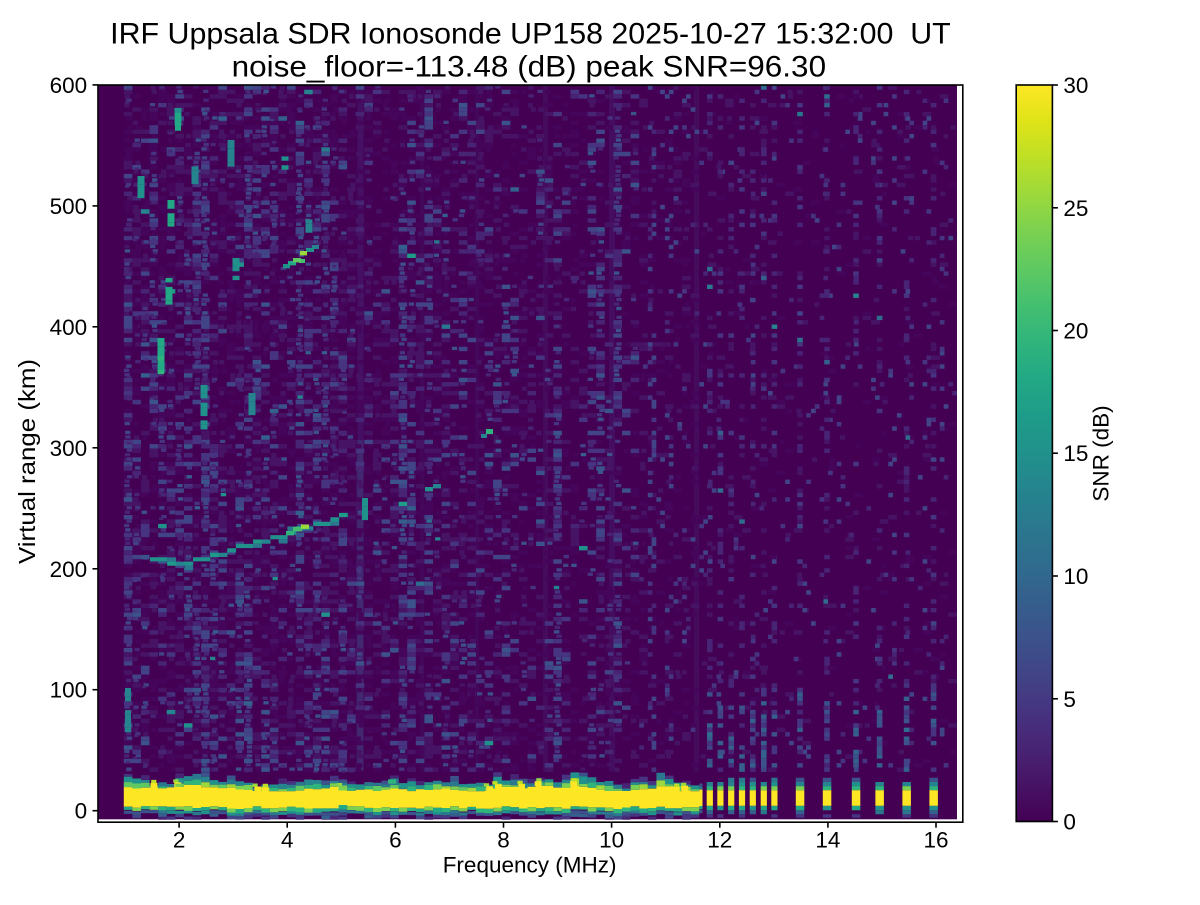  I want to click on svg-text: 500, so click(69, 206).